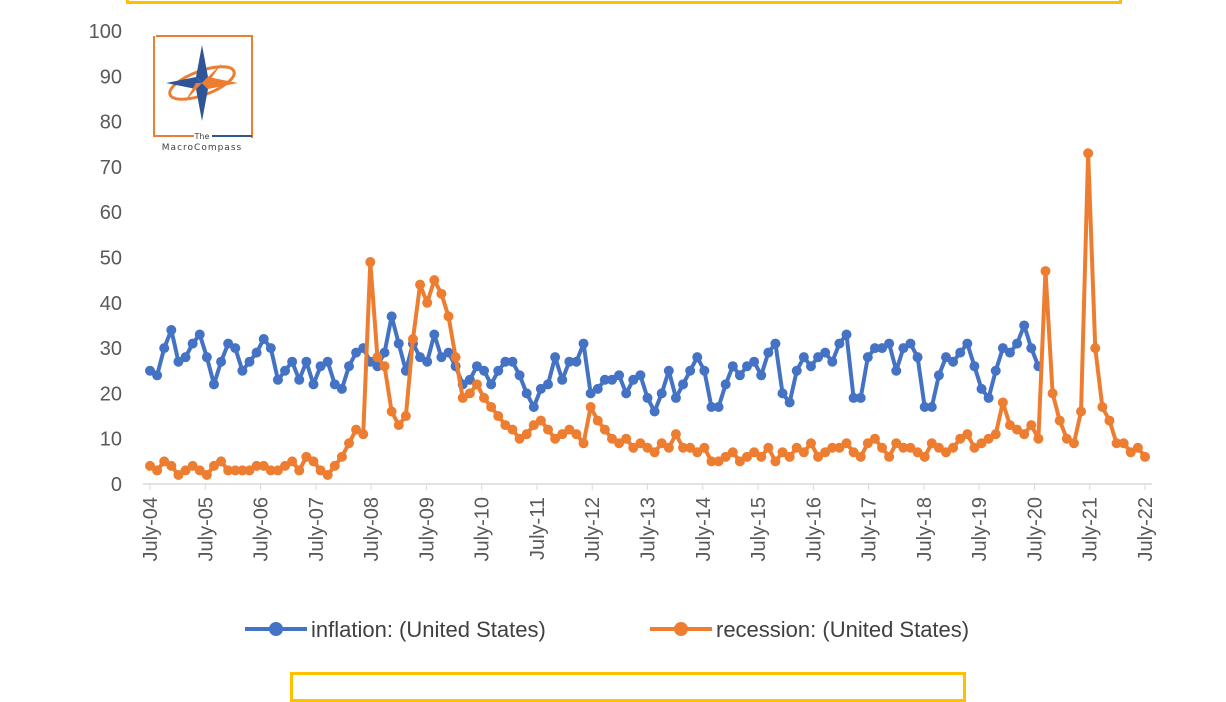 The width and height of the screenshot is (1226, 702). Describe the element at coordinates (317, 529) in the screenshot. I see `x-tick-label: July-07` at that location.